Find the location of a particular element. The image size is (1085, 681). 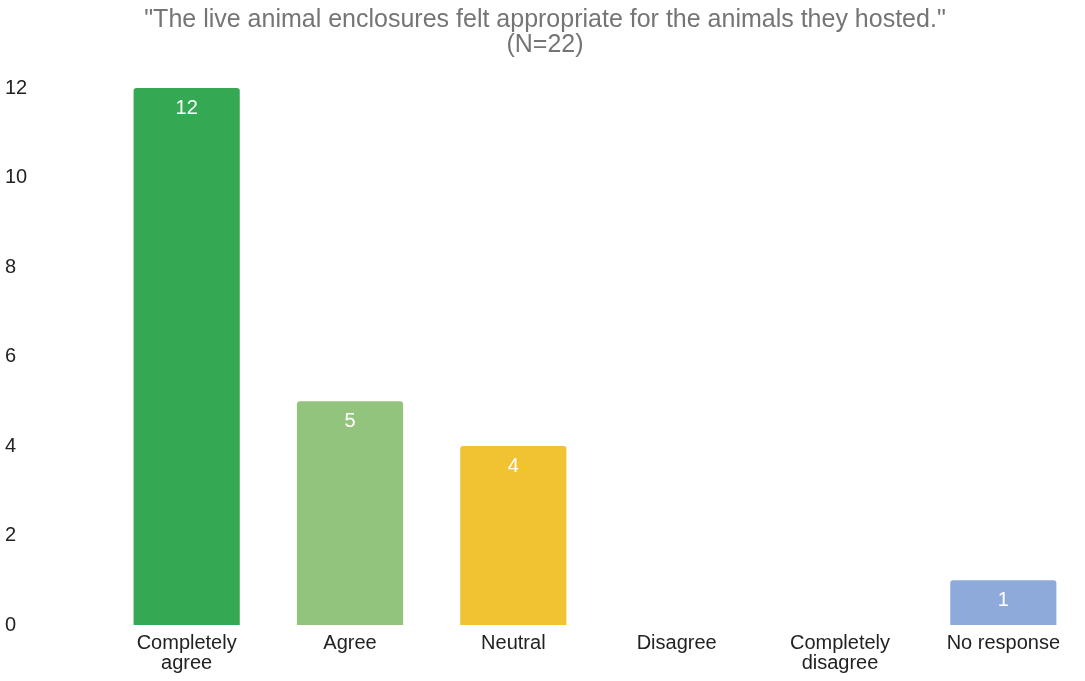

x-tick-label: Completely disagree is located at coordinates (840, 651).